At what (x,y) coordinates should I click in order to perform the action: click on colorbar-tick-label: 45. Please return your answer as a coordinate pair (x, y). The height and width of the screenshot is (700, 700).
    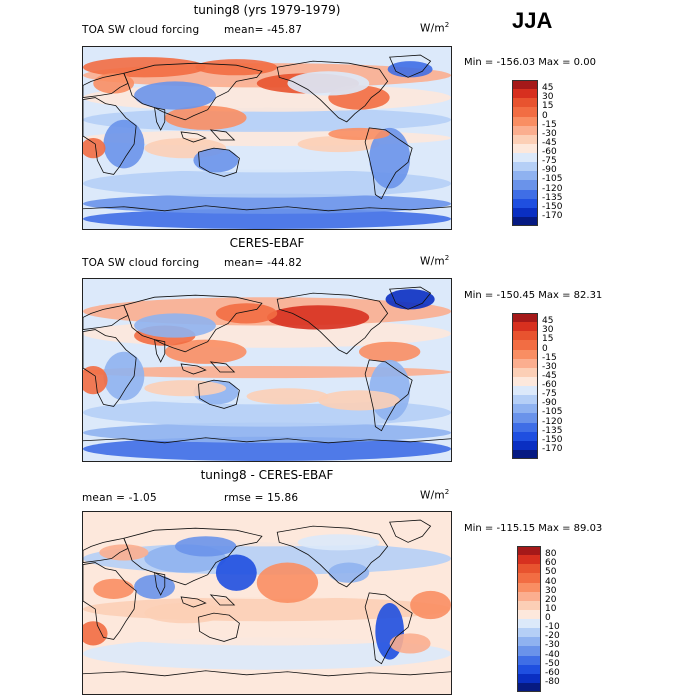
    Looking at the image, I should click on (548, 88).